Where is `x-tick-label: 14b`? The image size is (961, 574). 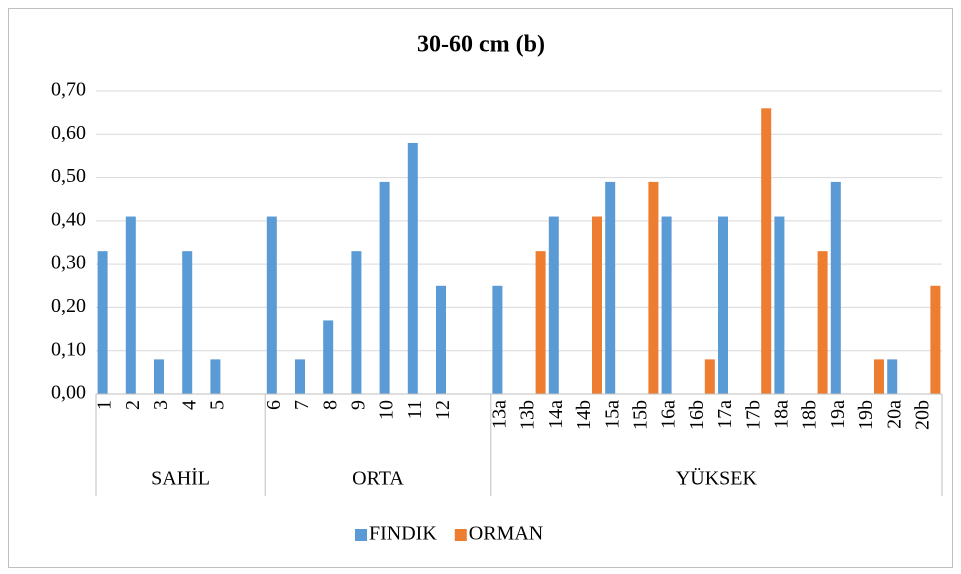
x-tick-label: 14b is located at coordinates (584, 415).